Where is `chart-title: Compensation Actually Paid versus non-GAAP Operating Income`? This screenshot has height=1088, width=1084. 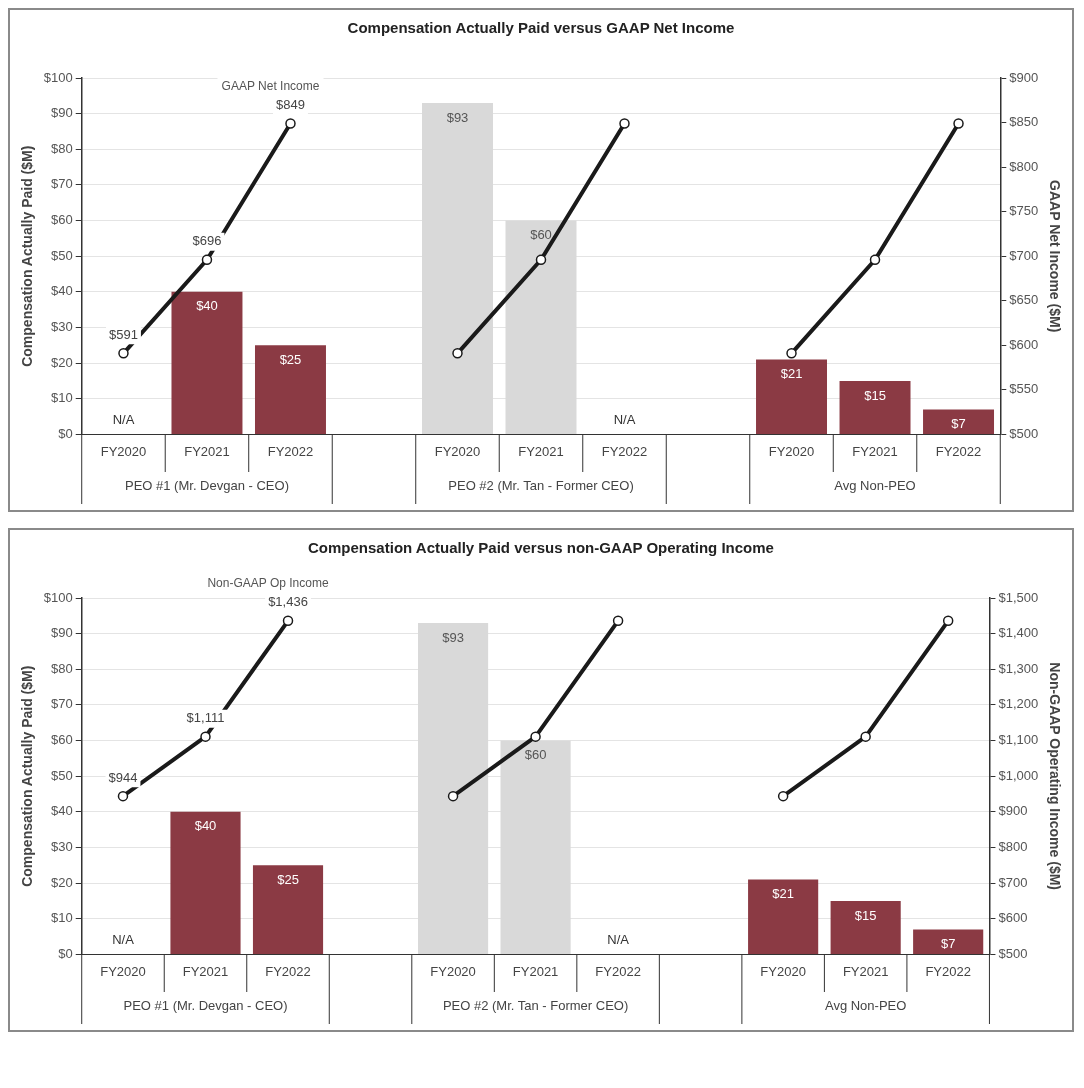 chart-title: Compensation Actually Paid versus non-GAAP Operating Income is located at coordinates (541, 548).